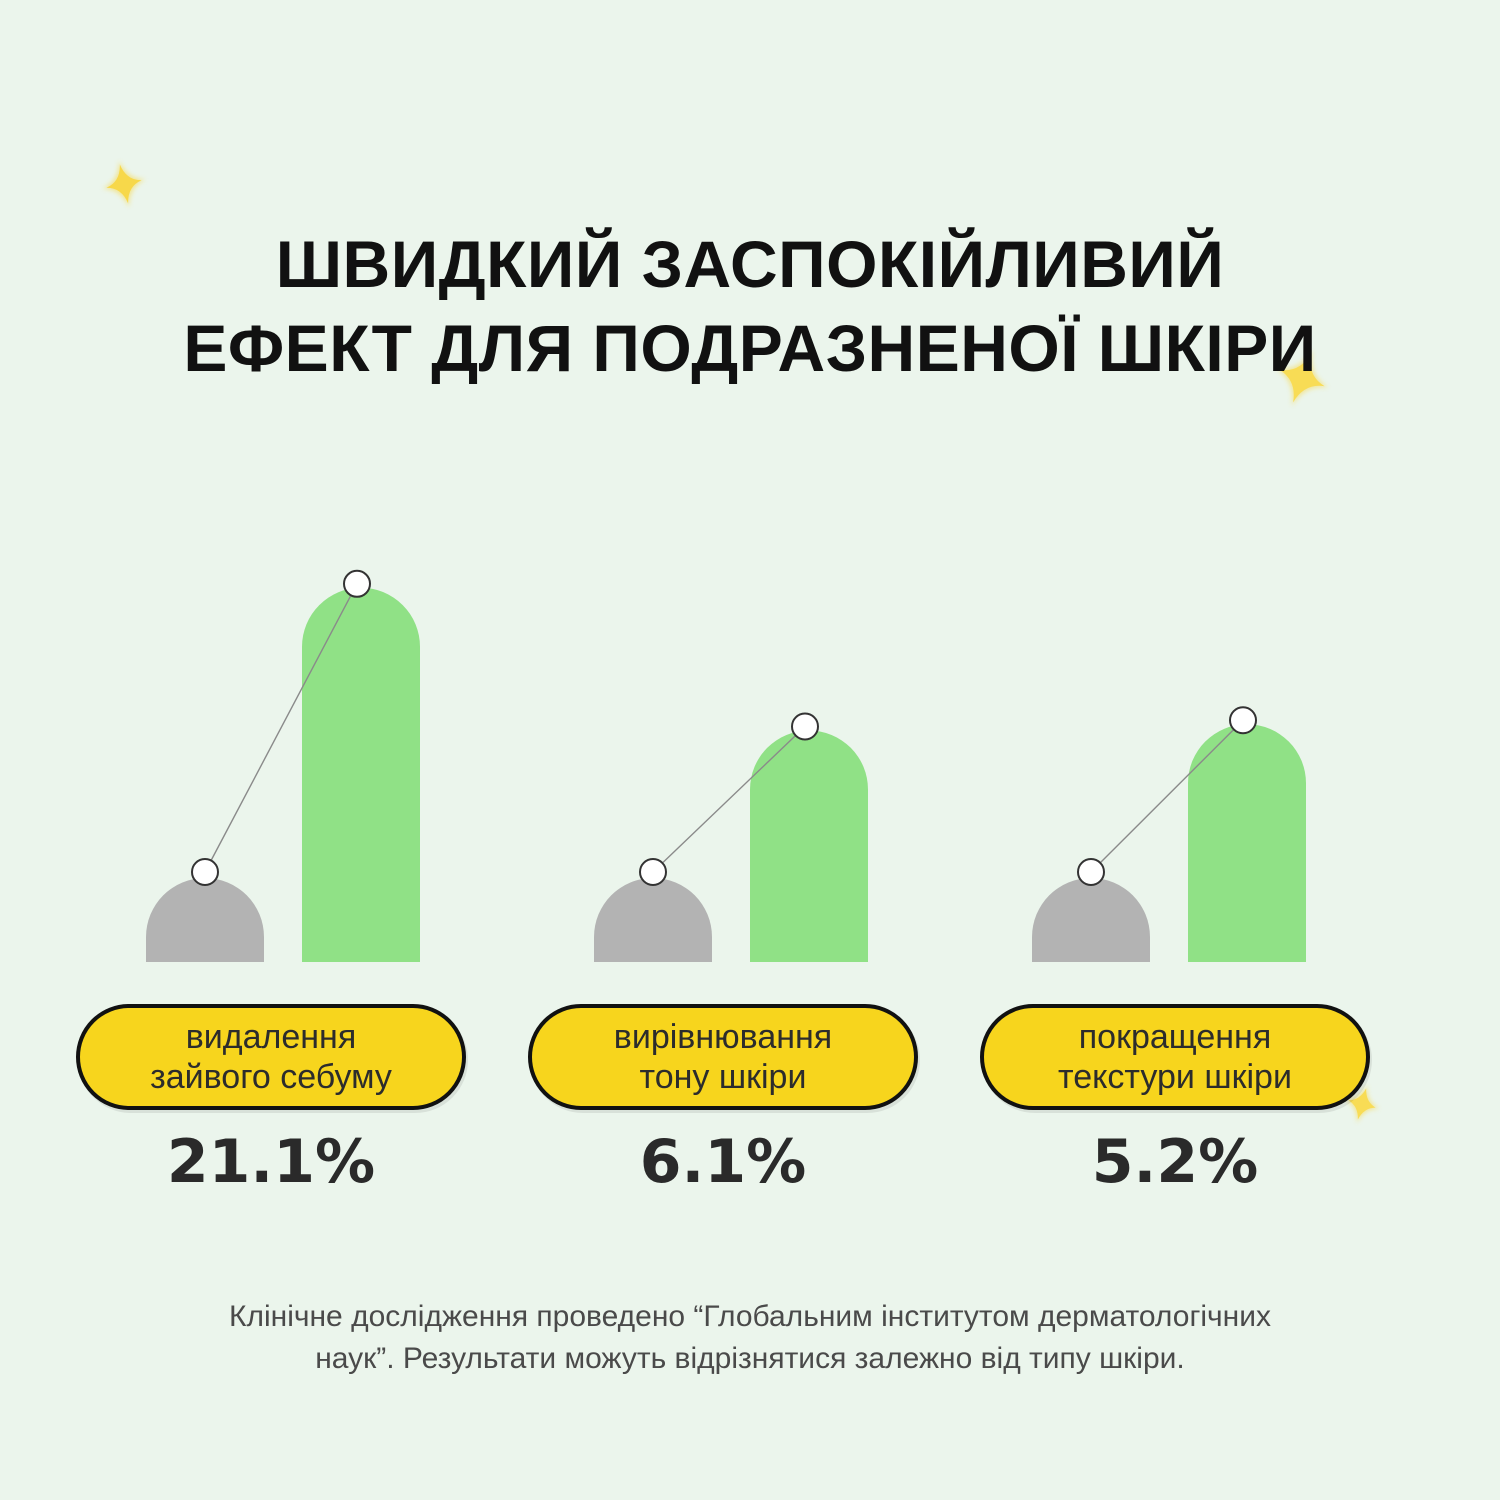  What do you see at coordinates (750, 348) in the screenshot?
I see `title-line-2: ЕФЕКТ ДЛЯ ПОДРАЗНЕНОЇ ШКІРИ` at bounding box center [750, 348].